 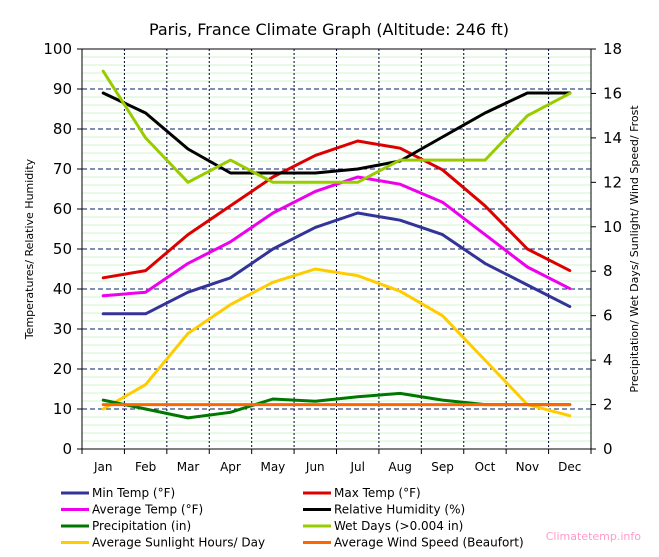 What do you see at coordinates (429, 543) in the screenshot?
I see `legend-label: Average Wind Speed (Beaufort)` at bounding box center [429, 543].